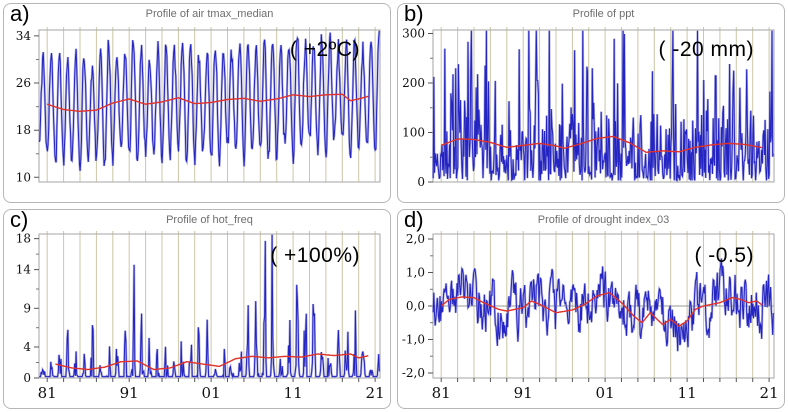 This screenshot has height=412, width=788. What do you see at coordinates (24, 36) in the screenshot?
I see `y-tick-label: 34` at bounding box center [24, 36].